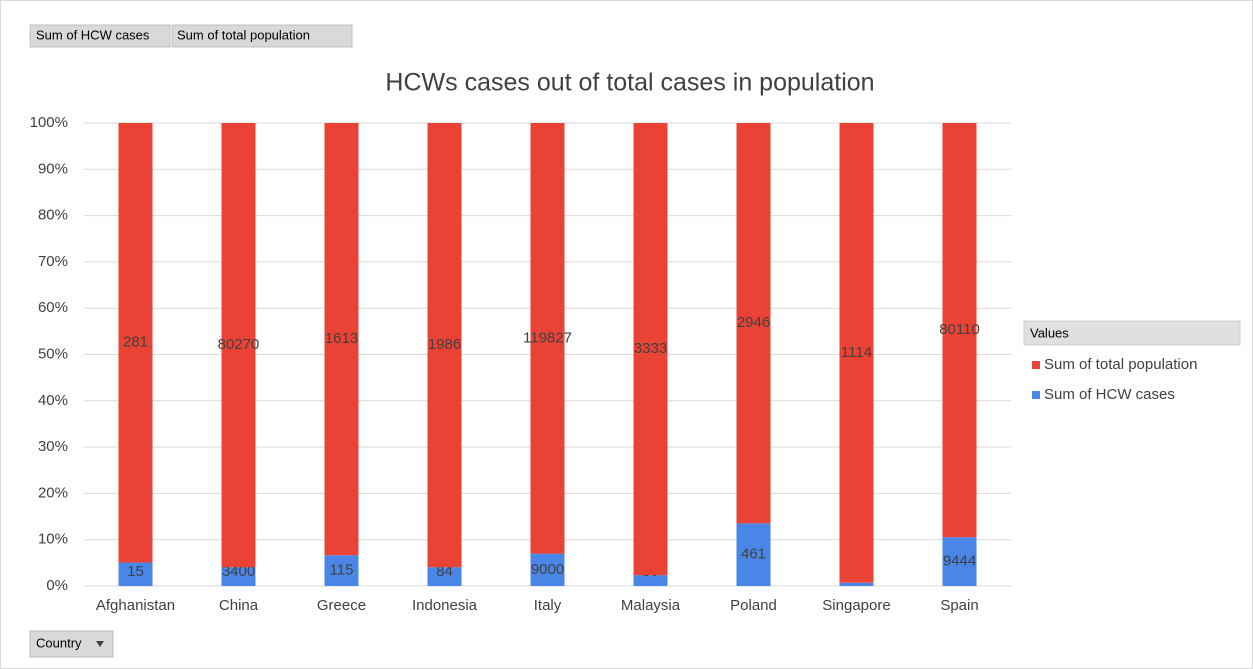 This screenshot has height=669, width=1253. What do you see at coordinates (59, 642) in the screenshot?
I see `axis-field-button-label: Country` at bounding box center [59, 642].